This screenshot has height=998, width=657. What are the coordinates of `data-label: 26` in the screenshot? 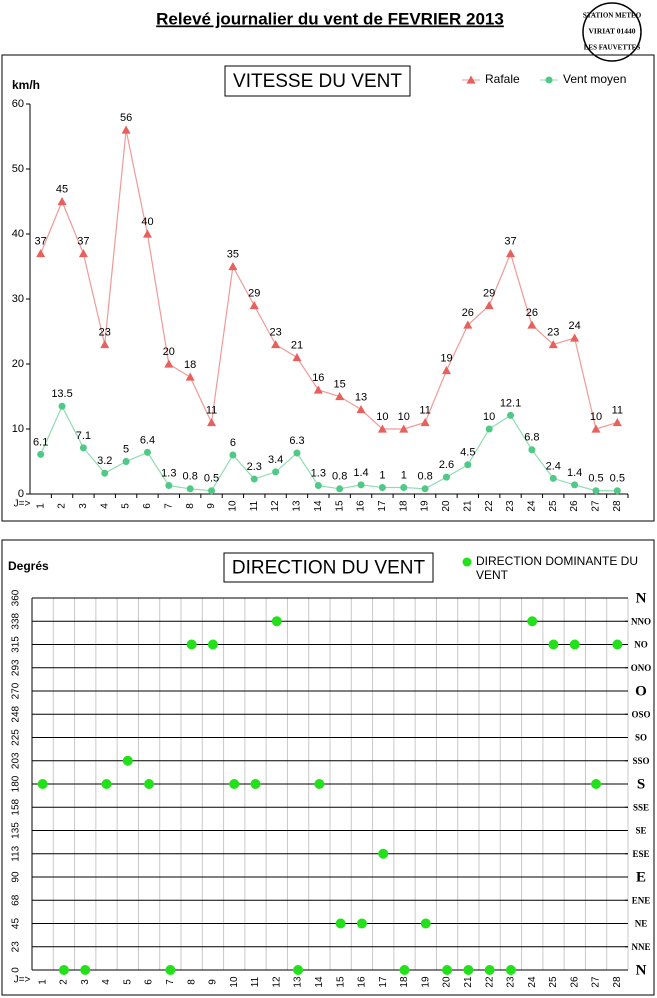 It's located at (468, 313).